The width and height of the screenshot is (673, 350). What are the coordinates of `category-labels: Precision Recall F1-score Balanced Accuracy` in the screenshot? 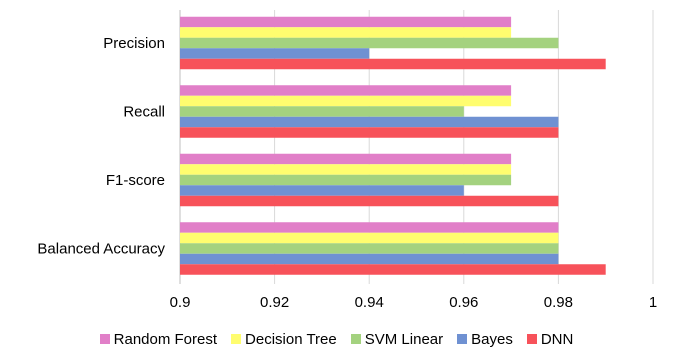 It's located at (101, 146).